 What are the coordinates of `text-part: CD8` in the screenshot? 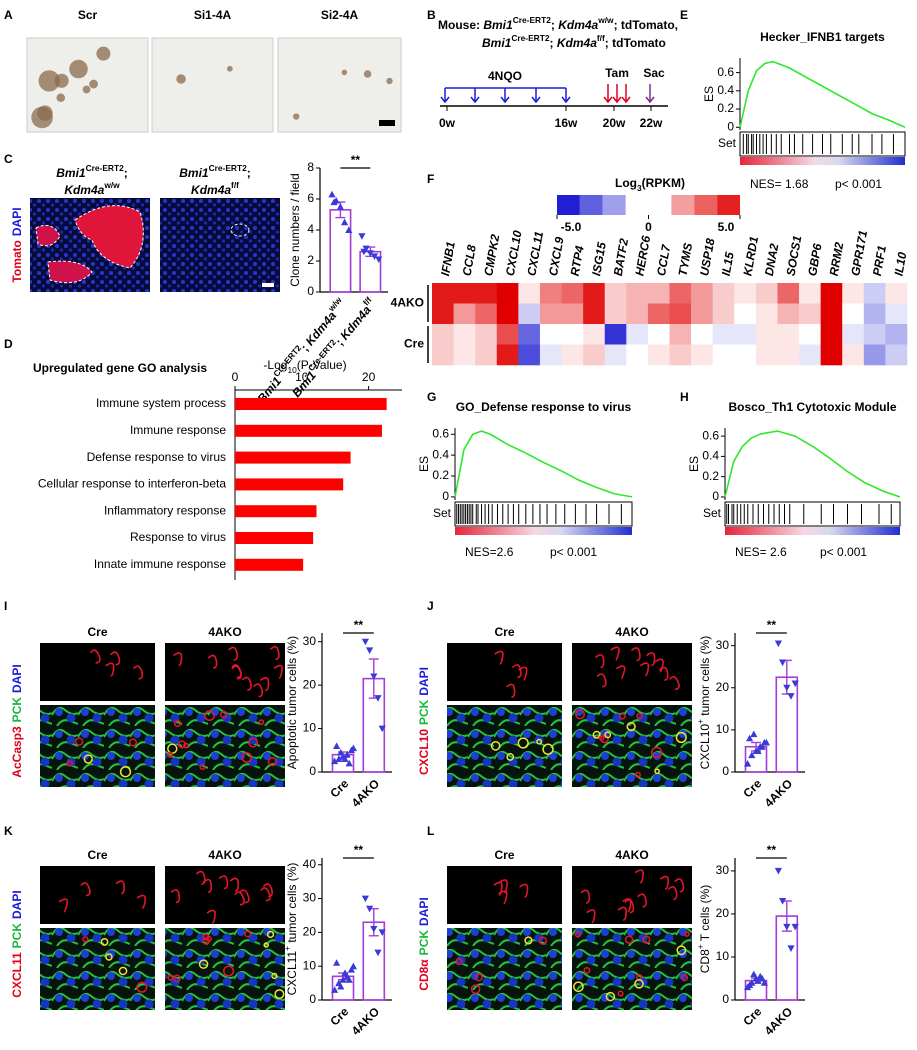 It's located at (705, 961).